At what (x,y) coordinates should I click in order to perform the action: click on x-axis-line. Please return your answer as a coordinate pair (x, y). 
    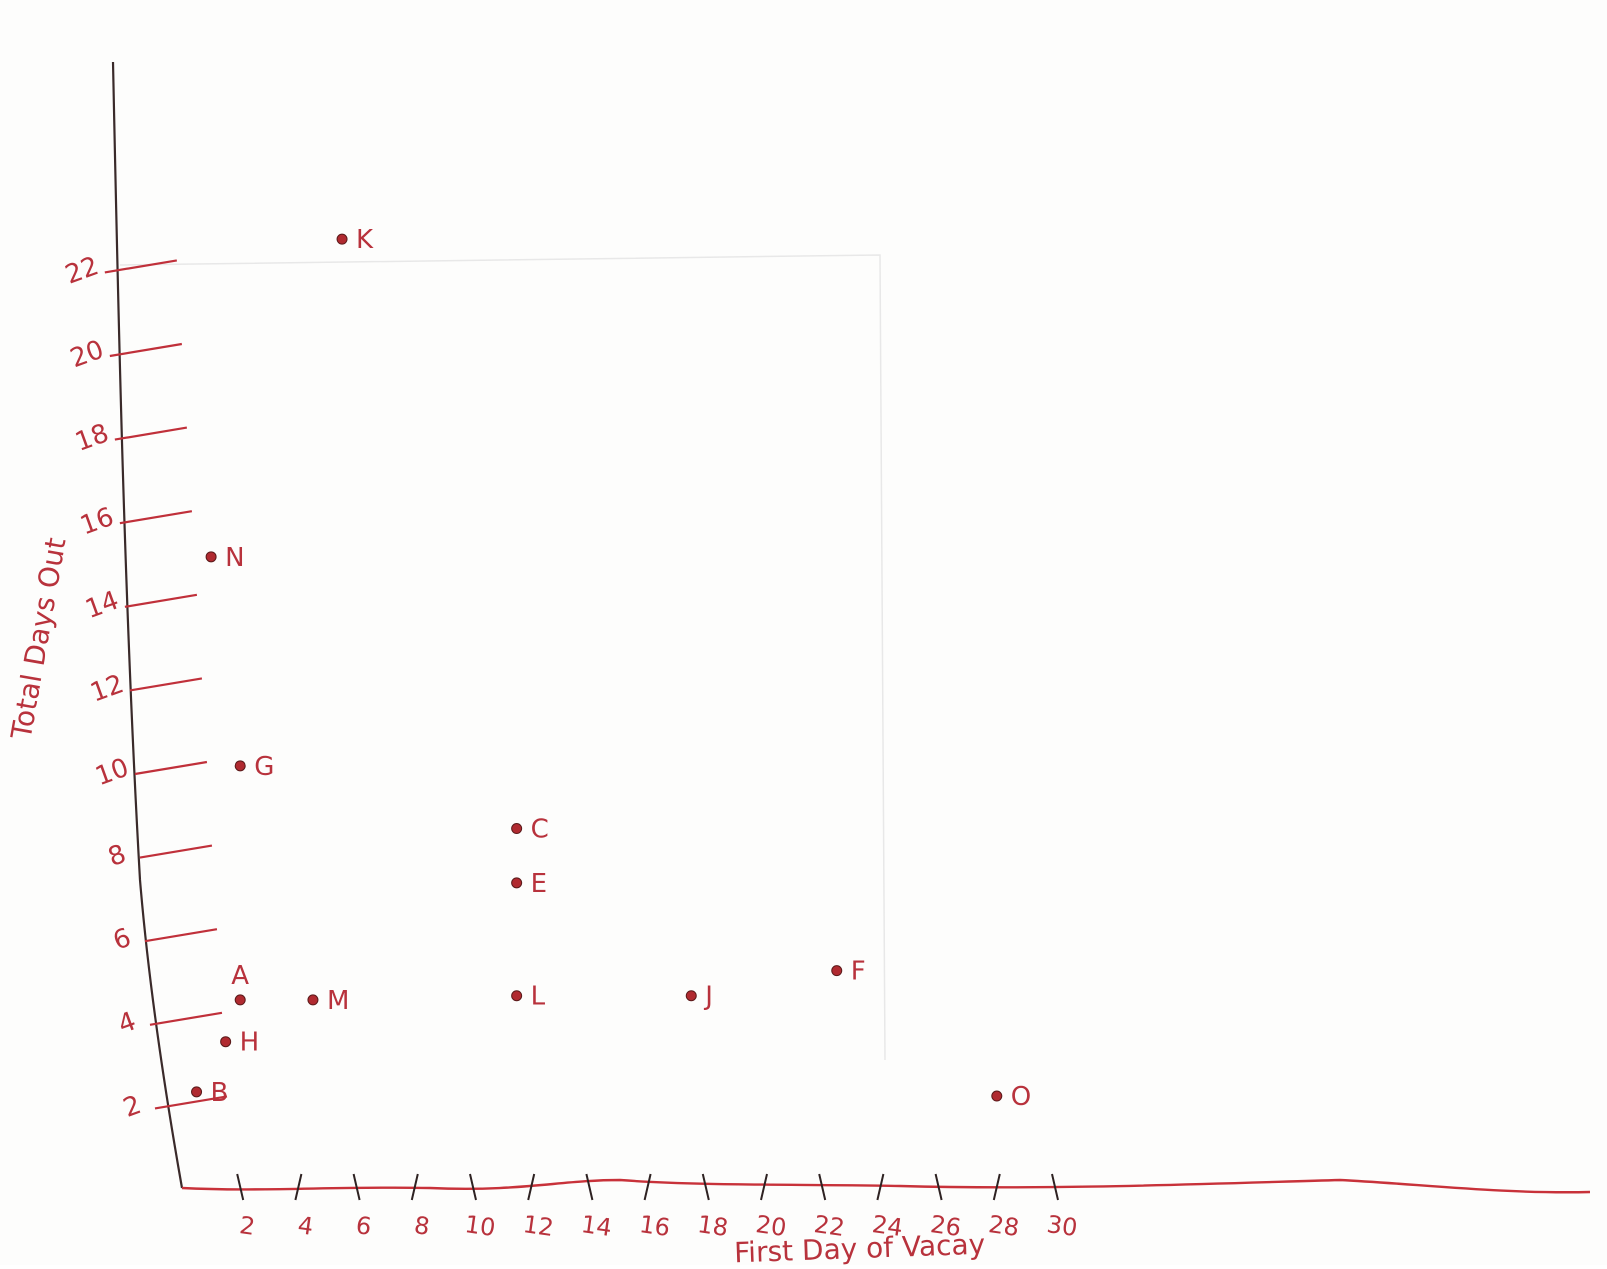
    Looking at the image, I should click on (886, 1186).